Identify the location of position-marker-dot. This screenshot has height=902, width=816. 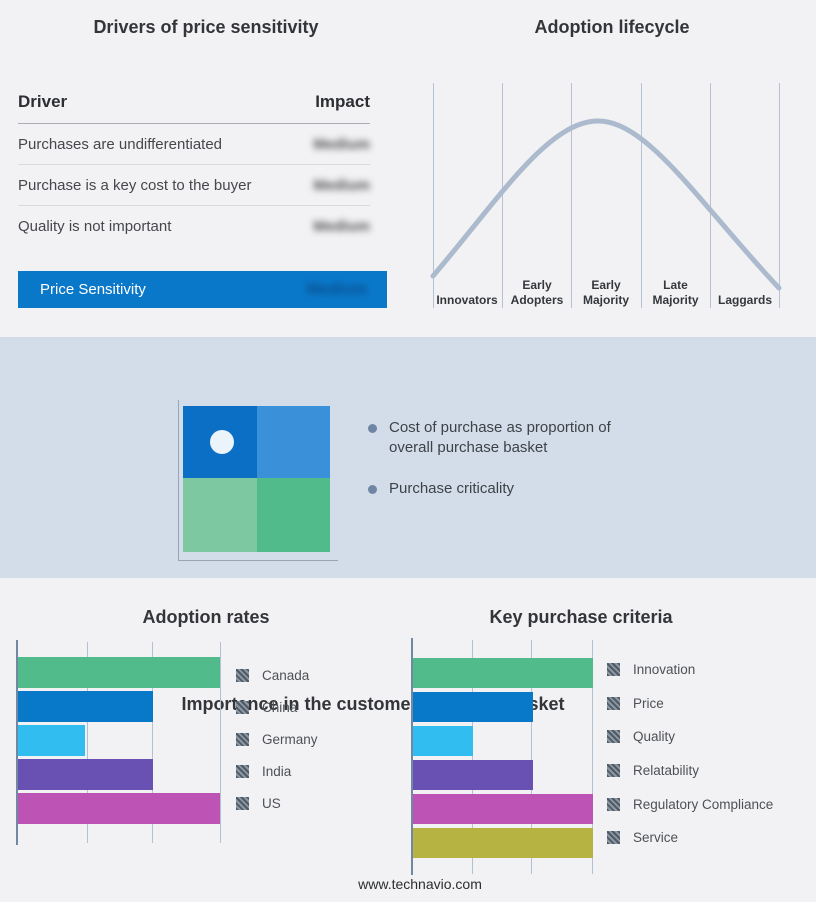
(222, 442).